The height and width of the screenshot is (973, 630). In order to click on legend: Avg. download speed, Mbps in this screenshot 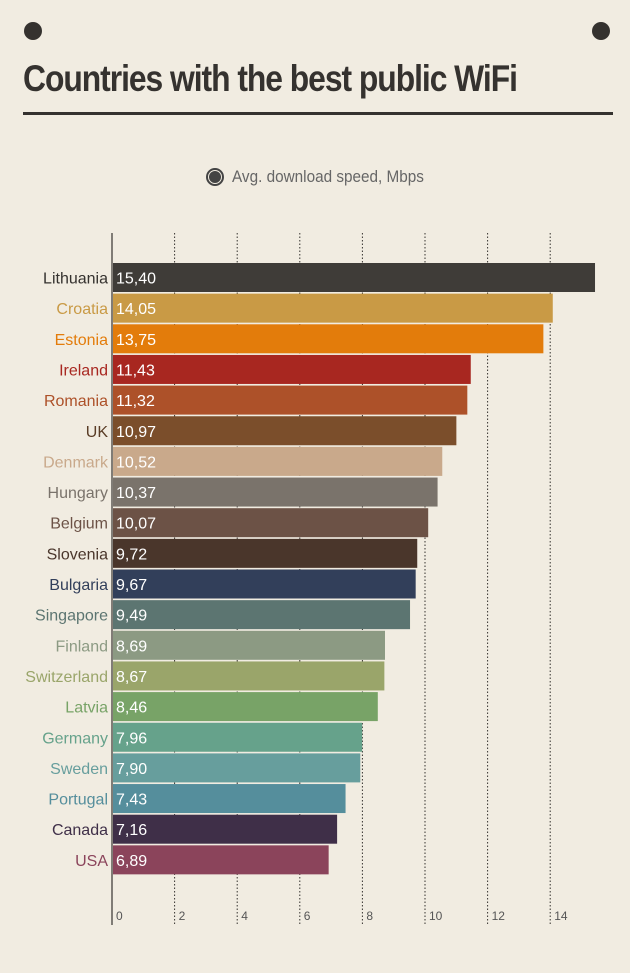, I will do `click(325, 177)`.